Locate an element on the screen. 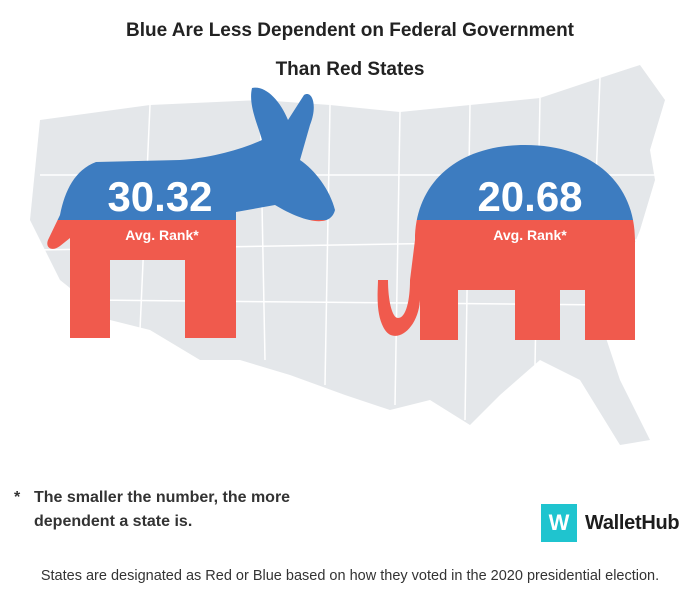 The image size is (700, 608). red-states-metric-label: Avg. Rank* is located at coordinates (530, 235).